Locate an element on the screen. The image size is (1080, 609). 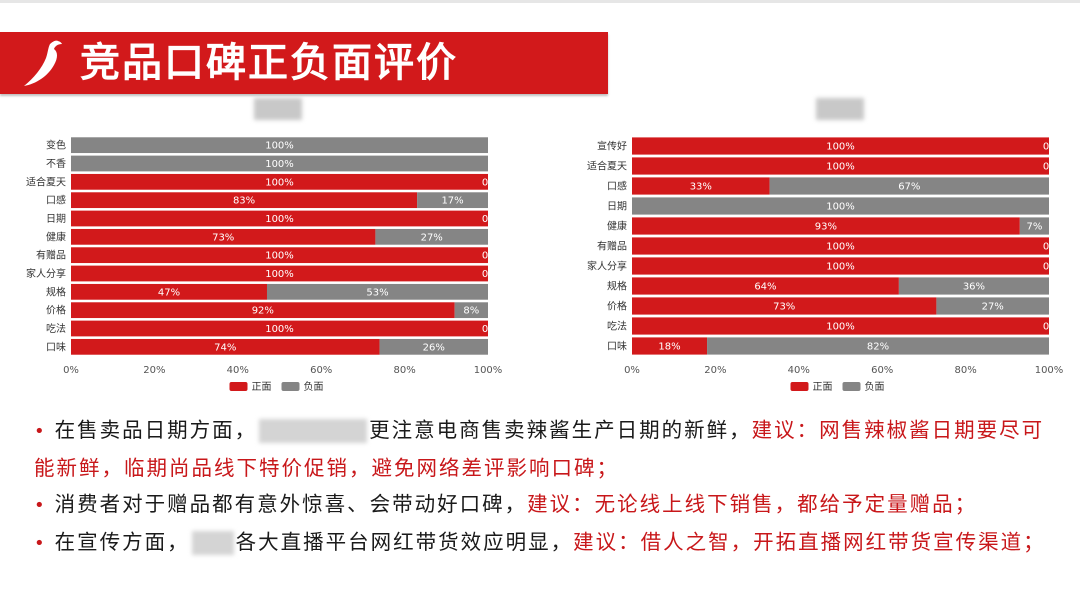
bullet-1-text-a: 在售卖品日期方面， is located at coordinates (156, 430).